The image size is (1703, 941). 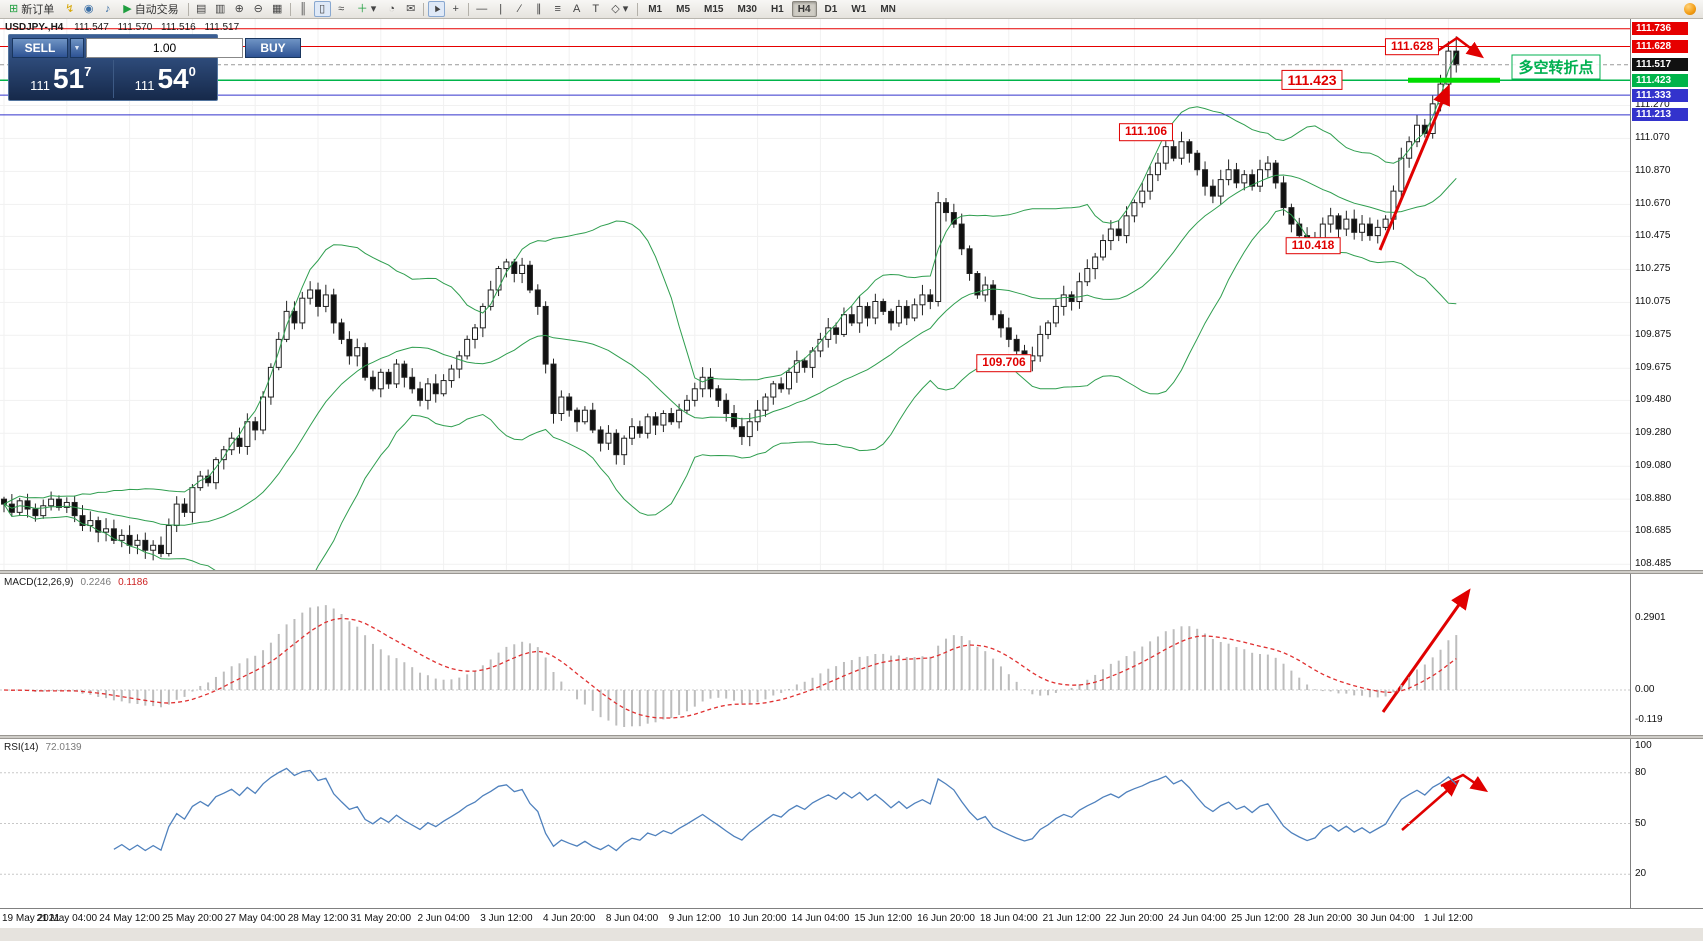 What do you see at coordinates (273, 48) in the screenshot?
I see `buy-button: BUY` at bounding box center [273, 48].